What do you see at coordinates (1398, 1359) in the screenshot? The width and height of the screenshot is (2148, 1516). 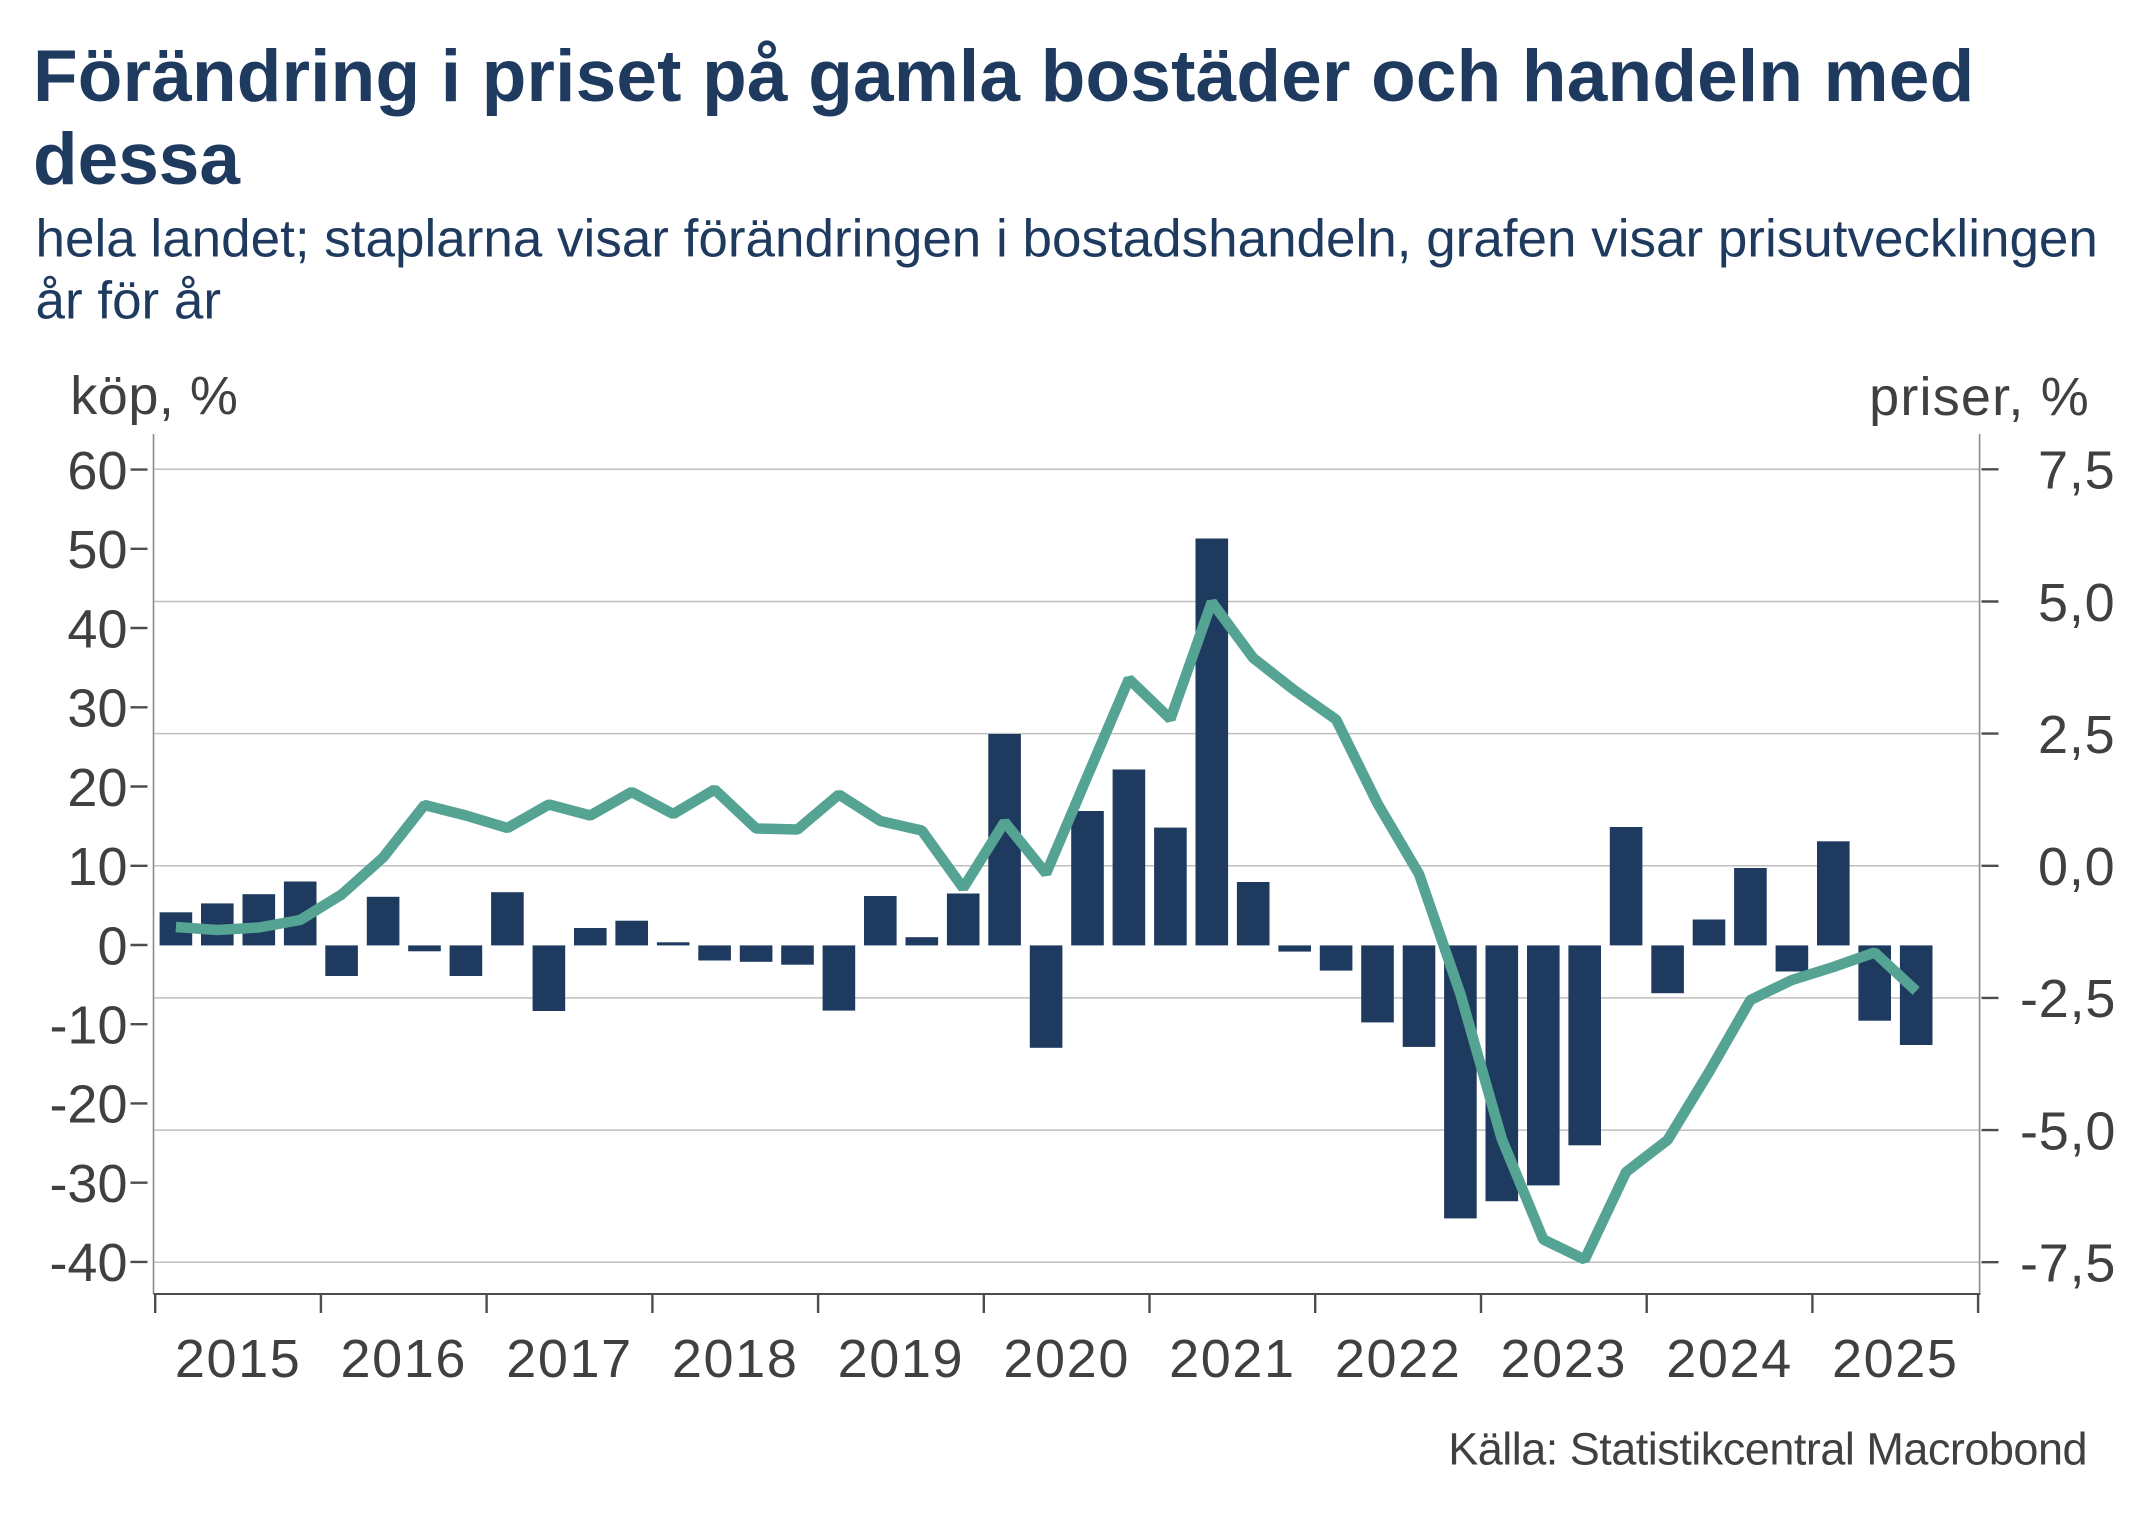 I see `svg-text: 2022` at bounding box center [1398, 1359].